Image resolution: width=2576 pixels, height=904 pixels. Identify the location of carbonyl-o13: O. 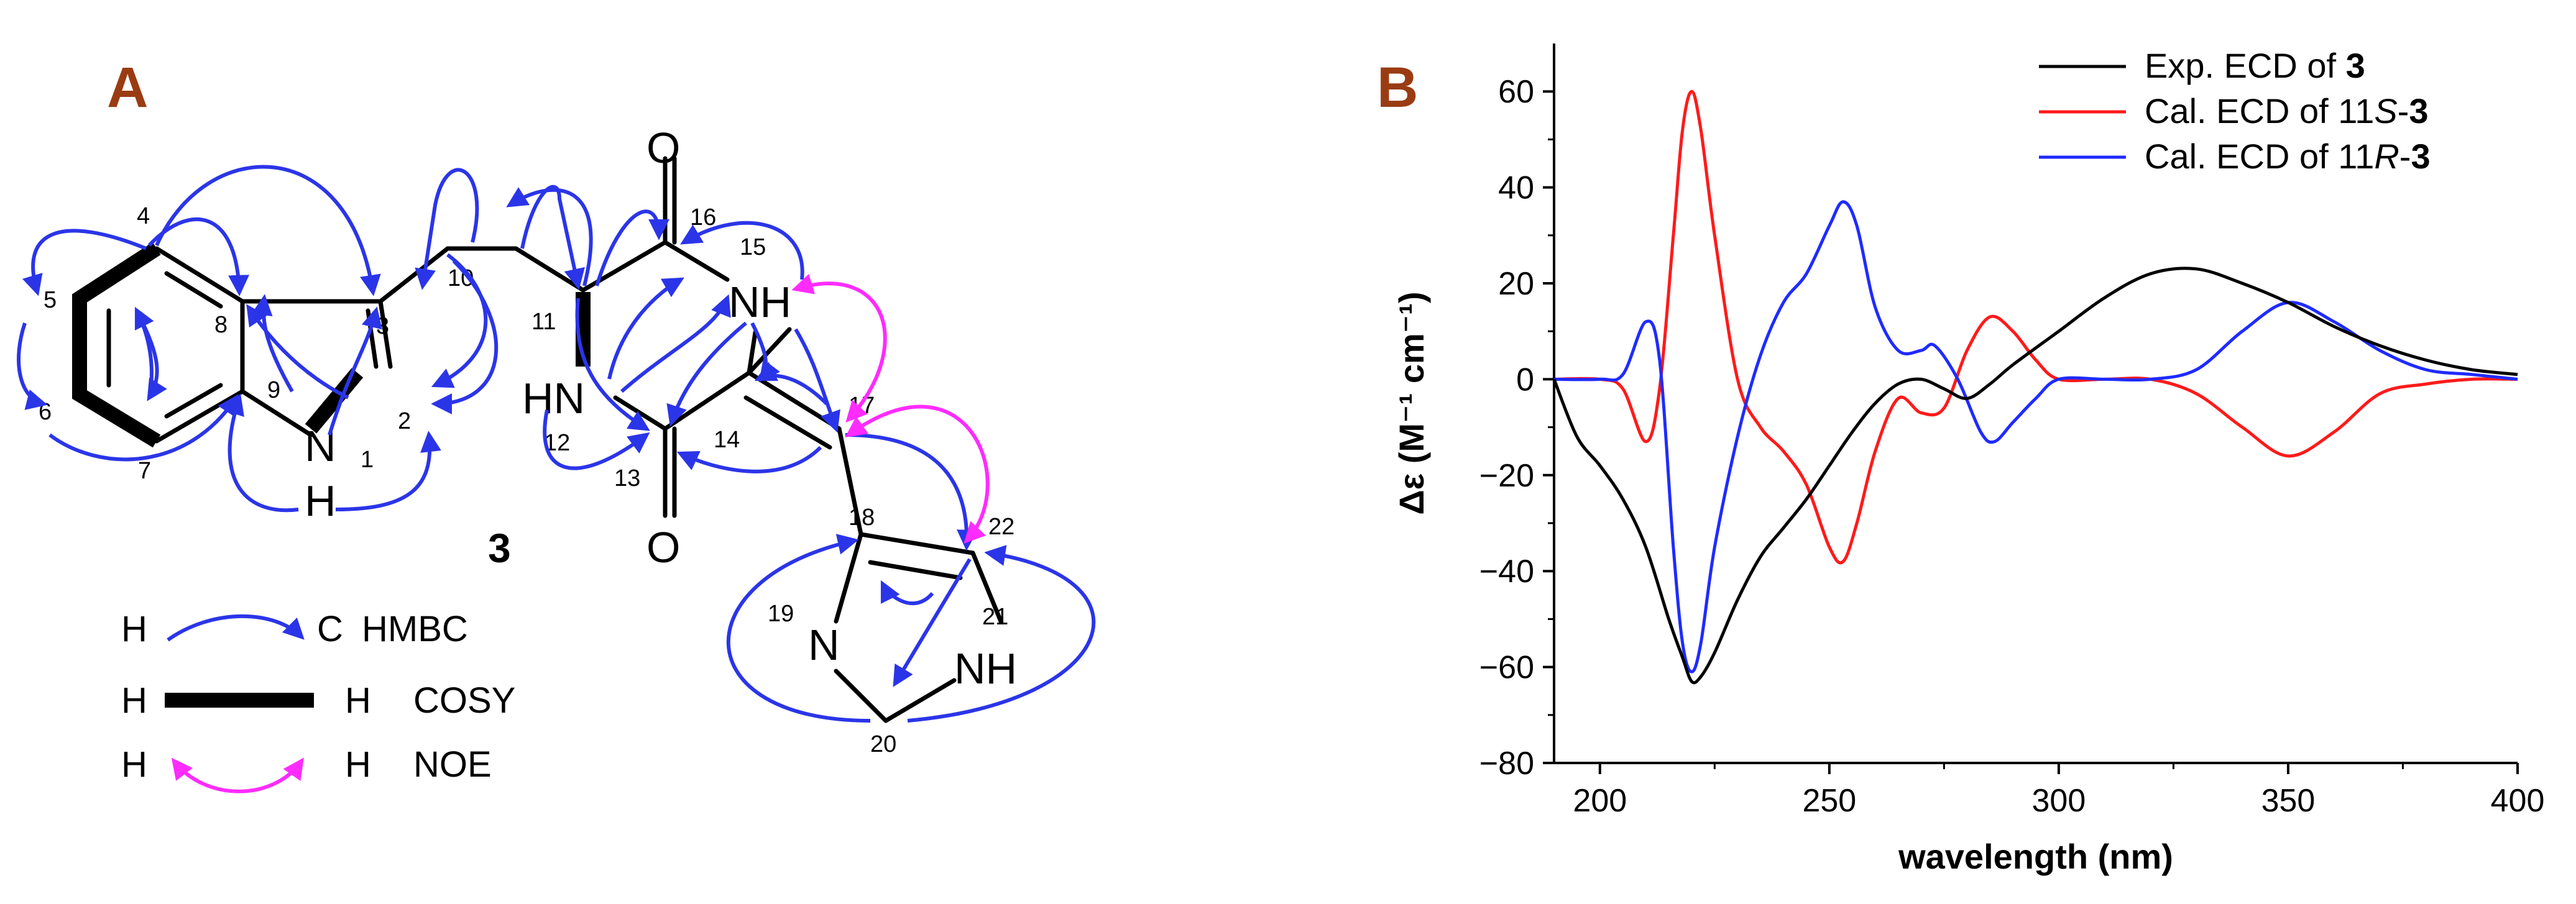
(663, 547).